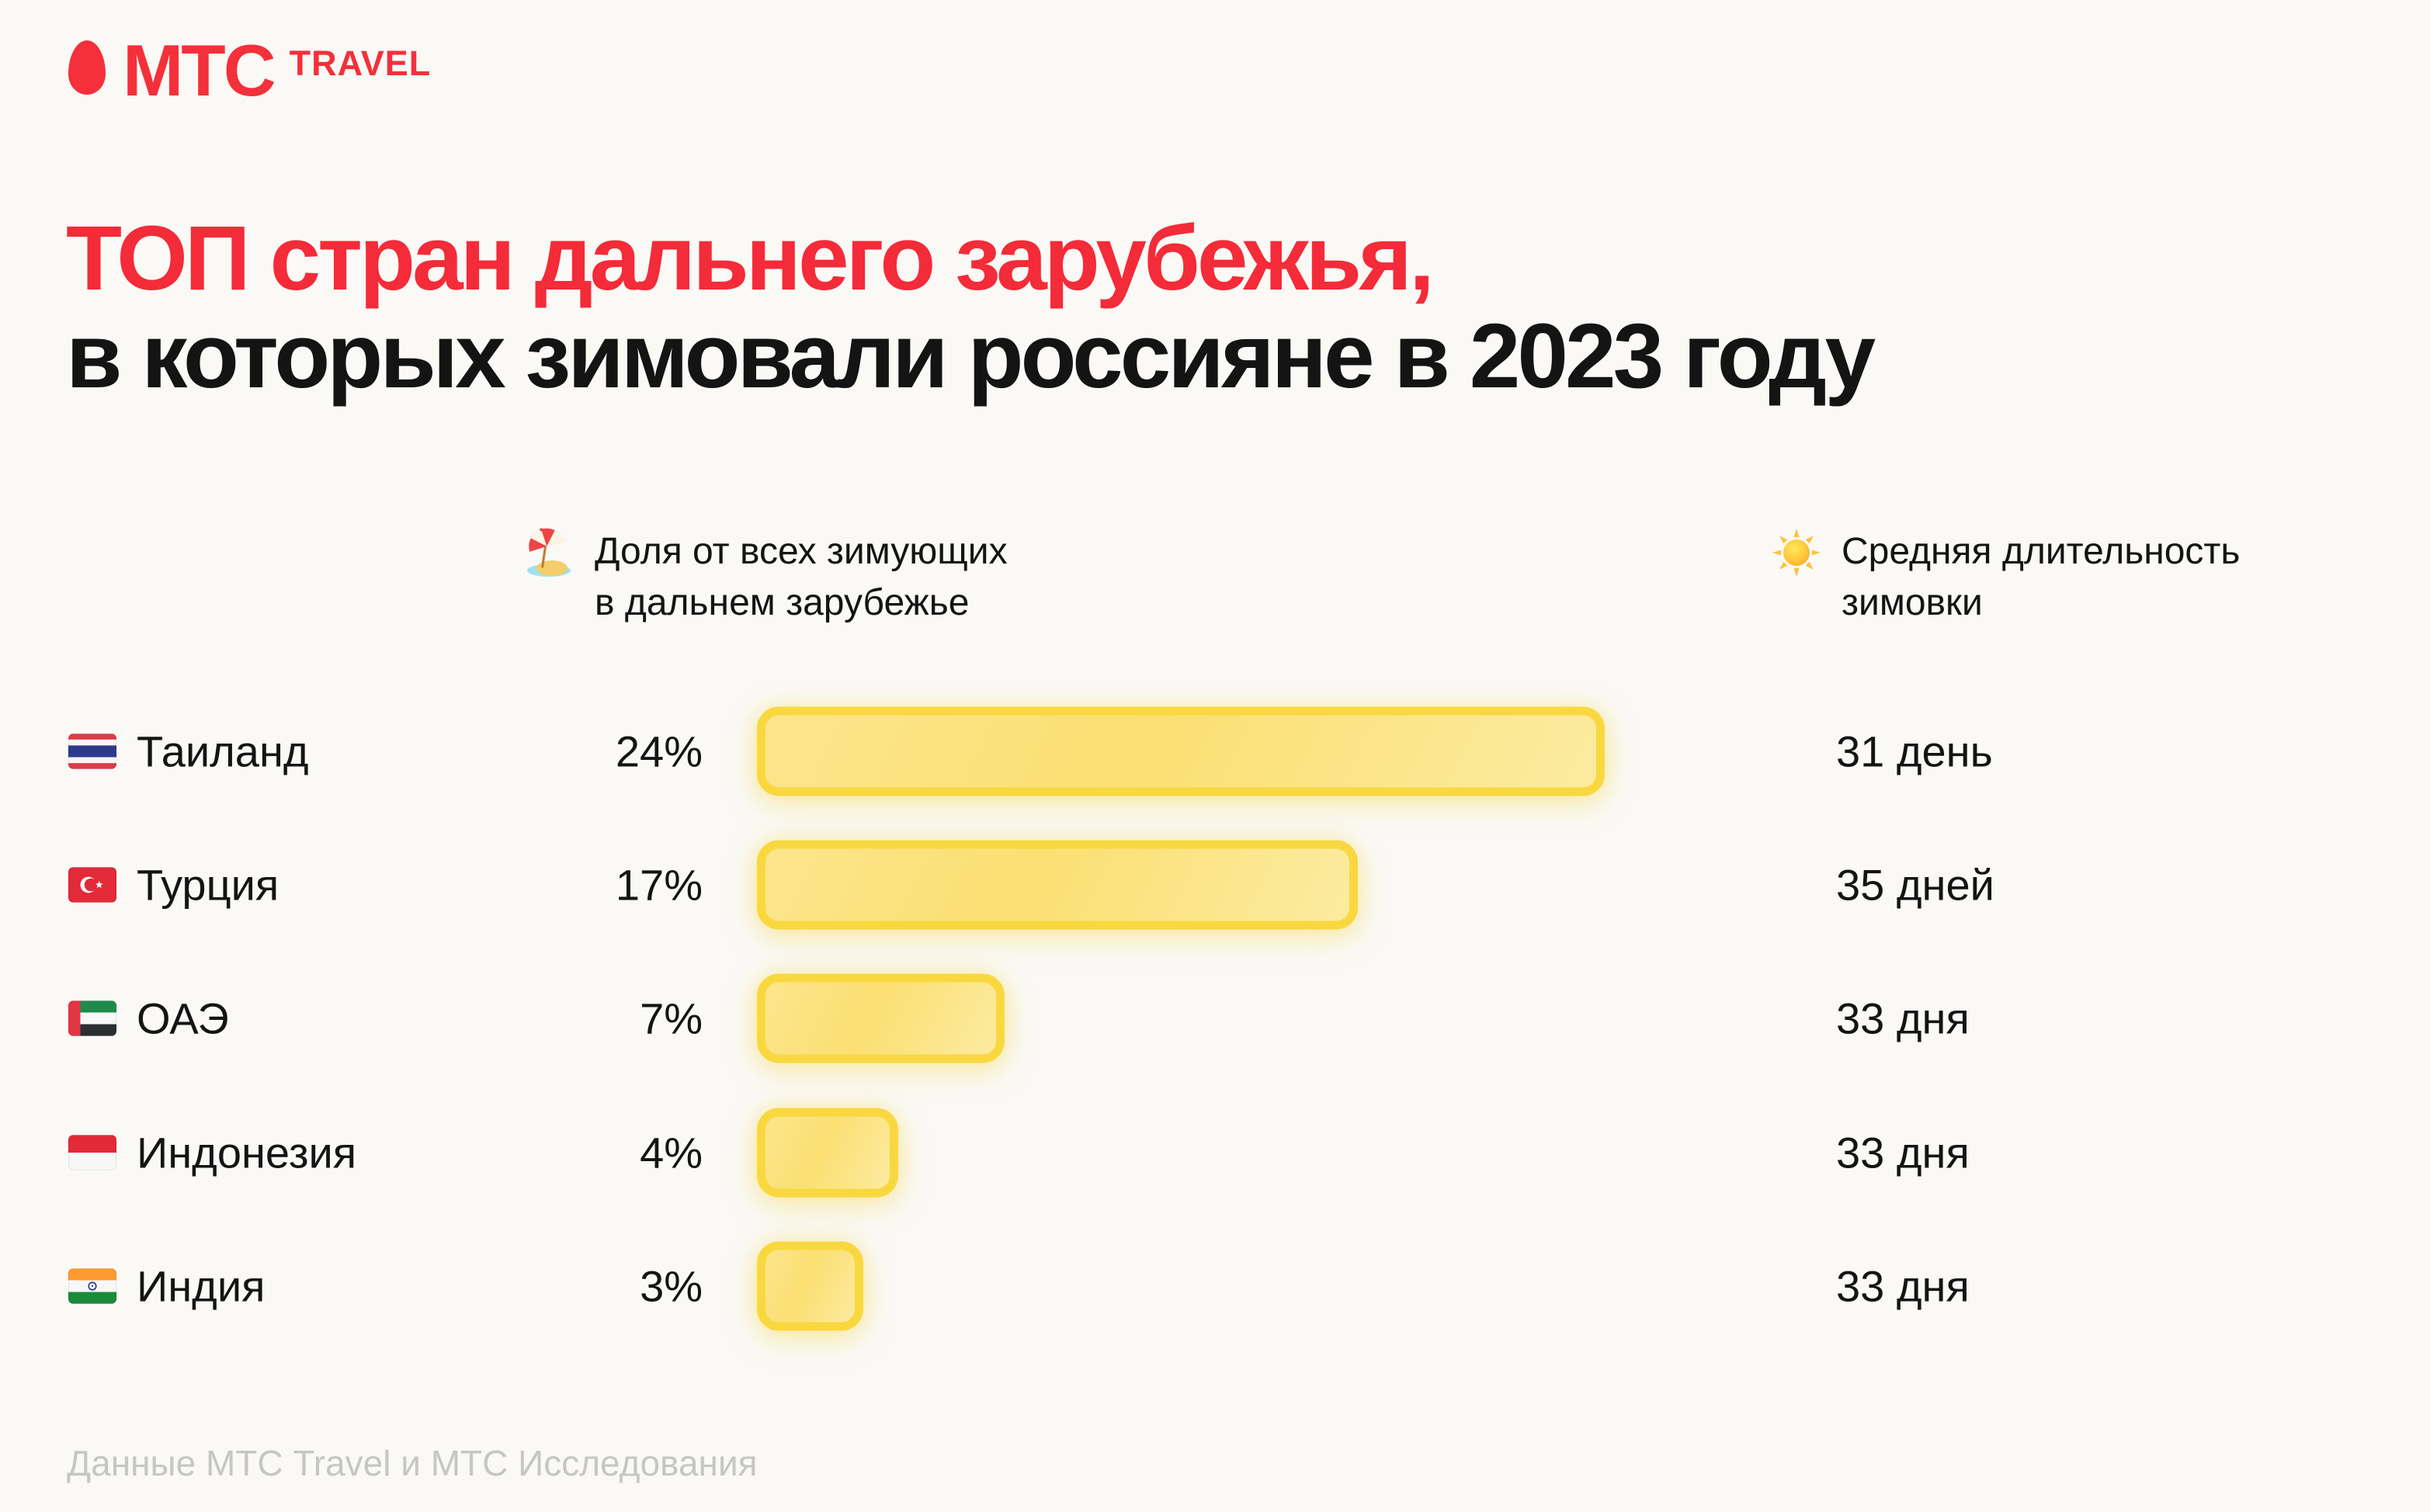 This screenshot has width=2430, height=1512. Describe the element at coordinates (671, 1285) in the screenshot. I see `share-value: 3%` at that location.